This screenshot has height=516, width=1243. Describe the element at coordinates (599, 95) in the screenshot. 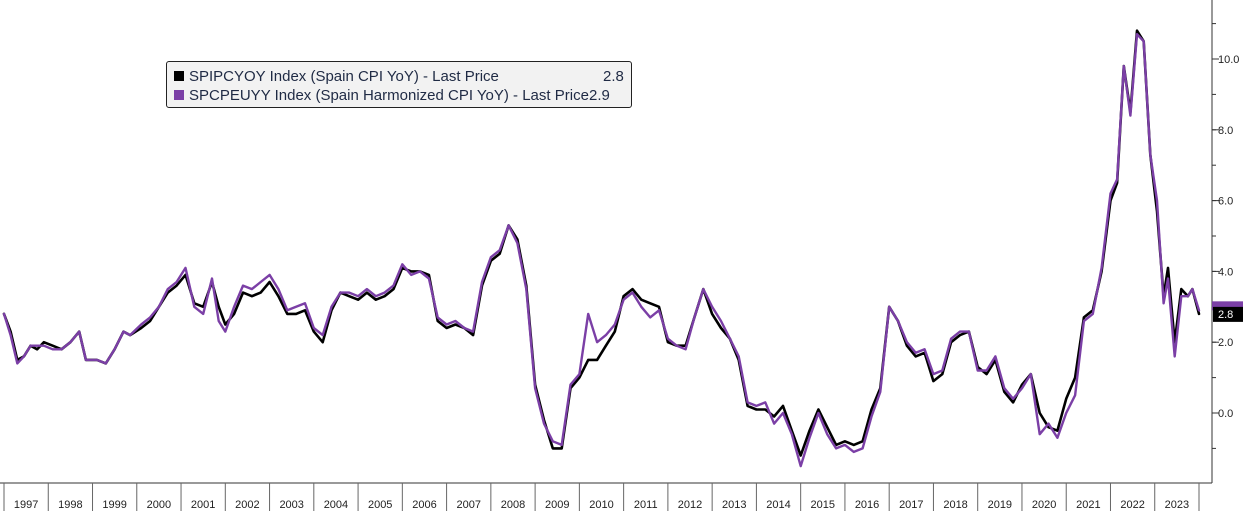

I see `legend-value-spain-hicp: 2.9` at that location.